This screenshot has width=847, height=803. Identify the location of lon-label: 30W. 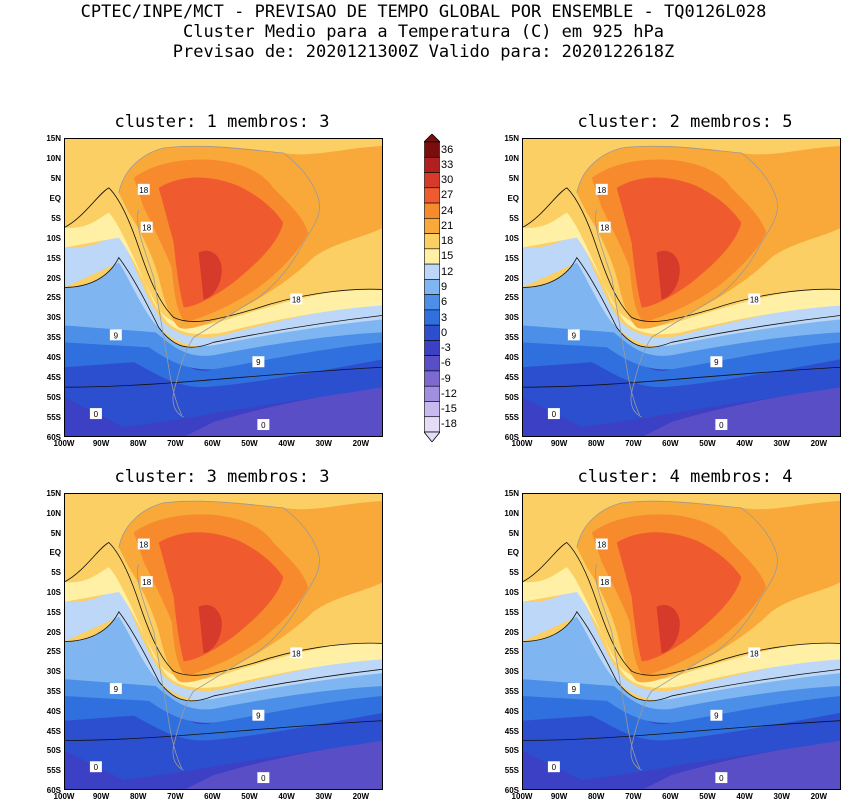
(323, 443).